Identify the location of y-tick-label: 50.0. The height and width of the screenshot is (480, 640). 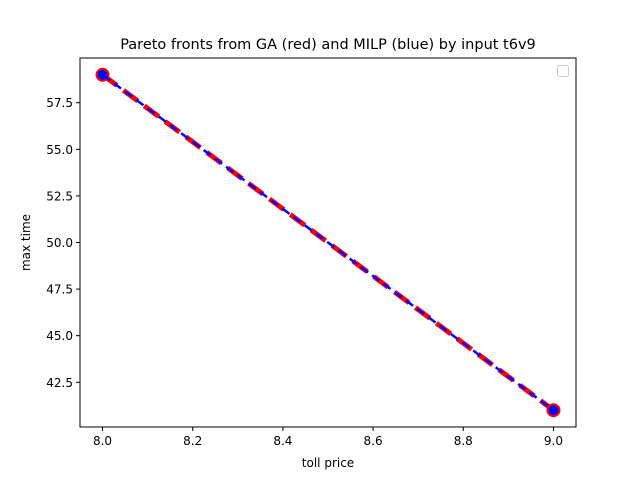
(59, 243).